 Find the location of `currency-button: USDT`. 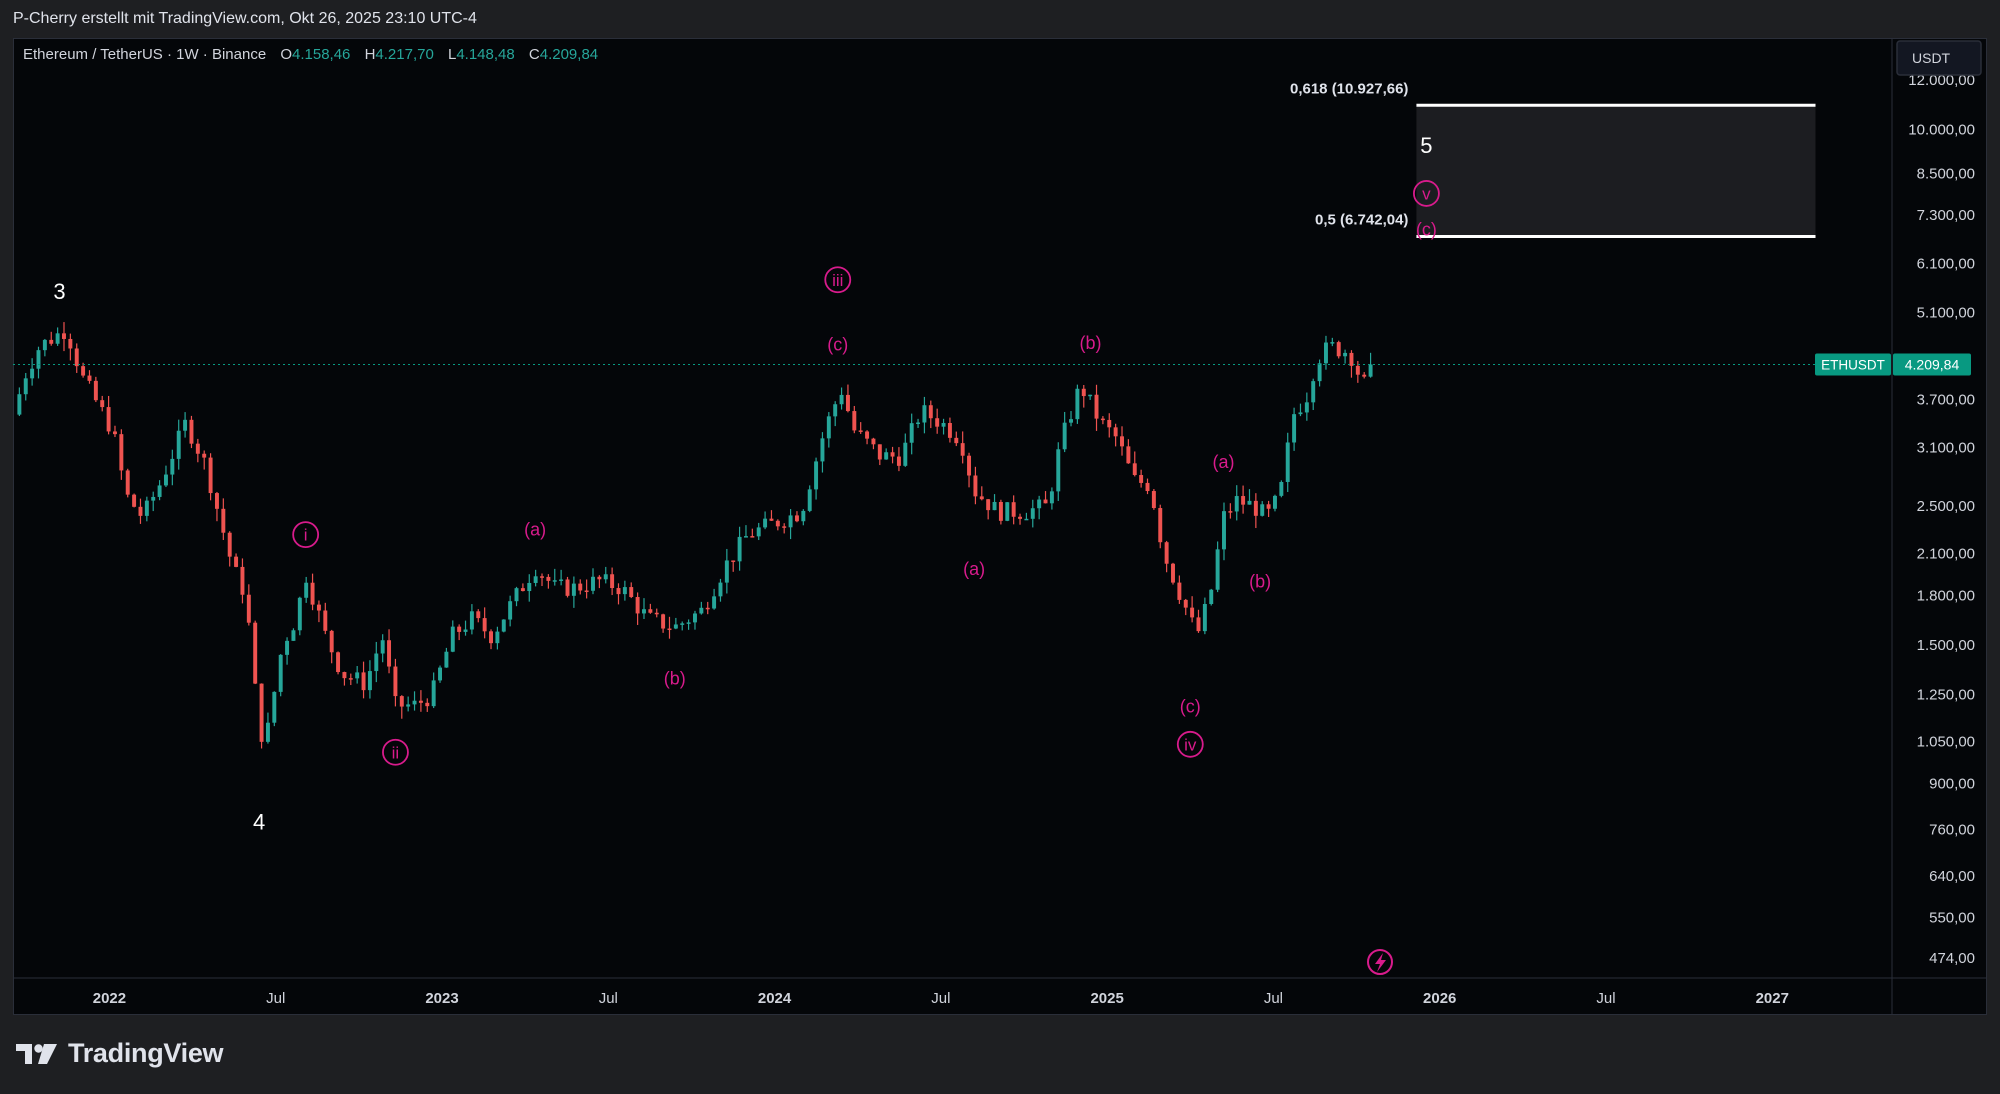

currency-button: USDT is located at coordinates (1939, 58).